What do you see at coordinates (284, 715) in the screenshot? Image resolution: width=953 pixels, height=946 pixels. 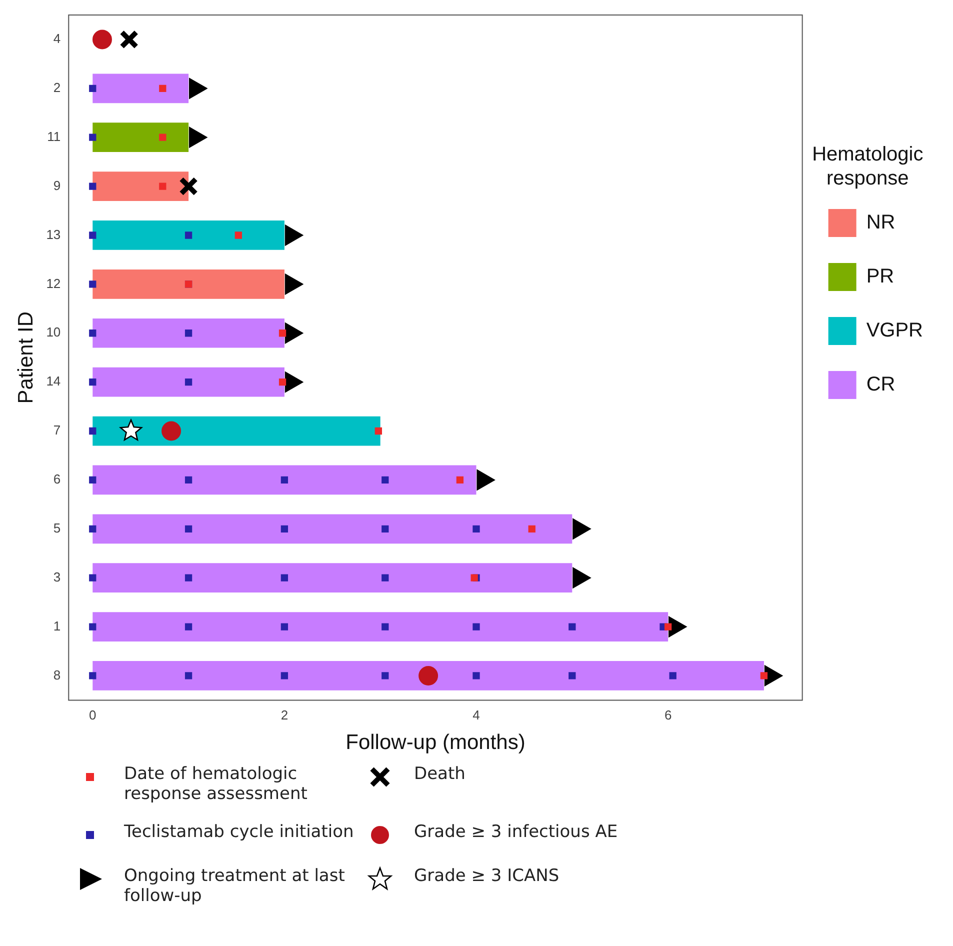 I see `x-tick-label: 2` at bounding box center [284, 715].